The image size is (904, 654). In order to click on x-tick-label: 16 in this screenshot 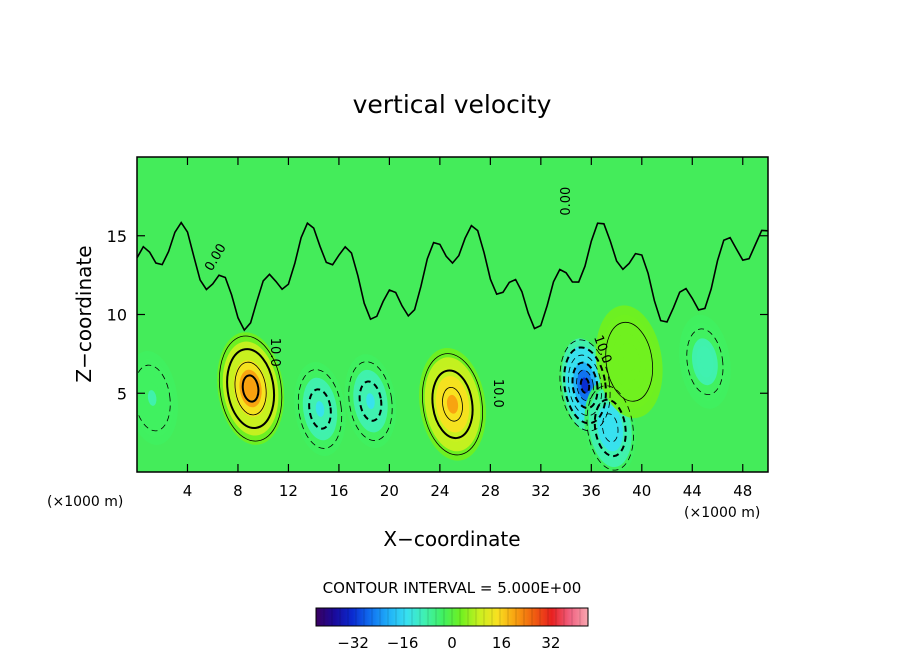, I will do `click(338, 491)`.